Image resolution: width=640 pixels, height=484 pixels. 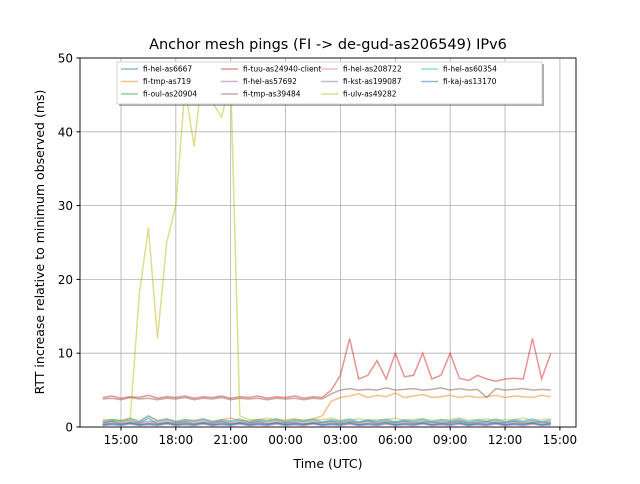 I want to click on legend-label: fi-tmp-as719, so click(x=167, y=81).